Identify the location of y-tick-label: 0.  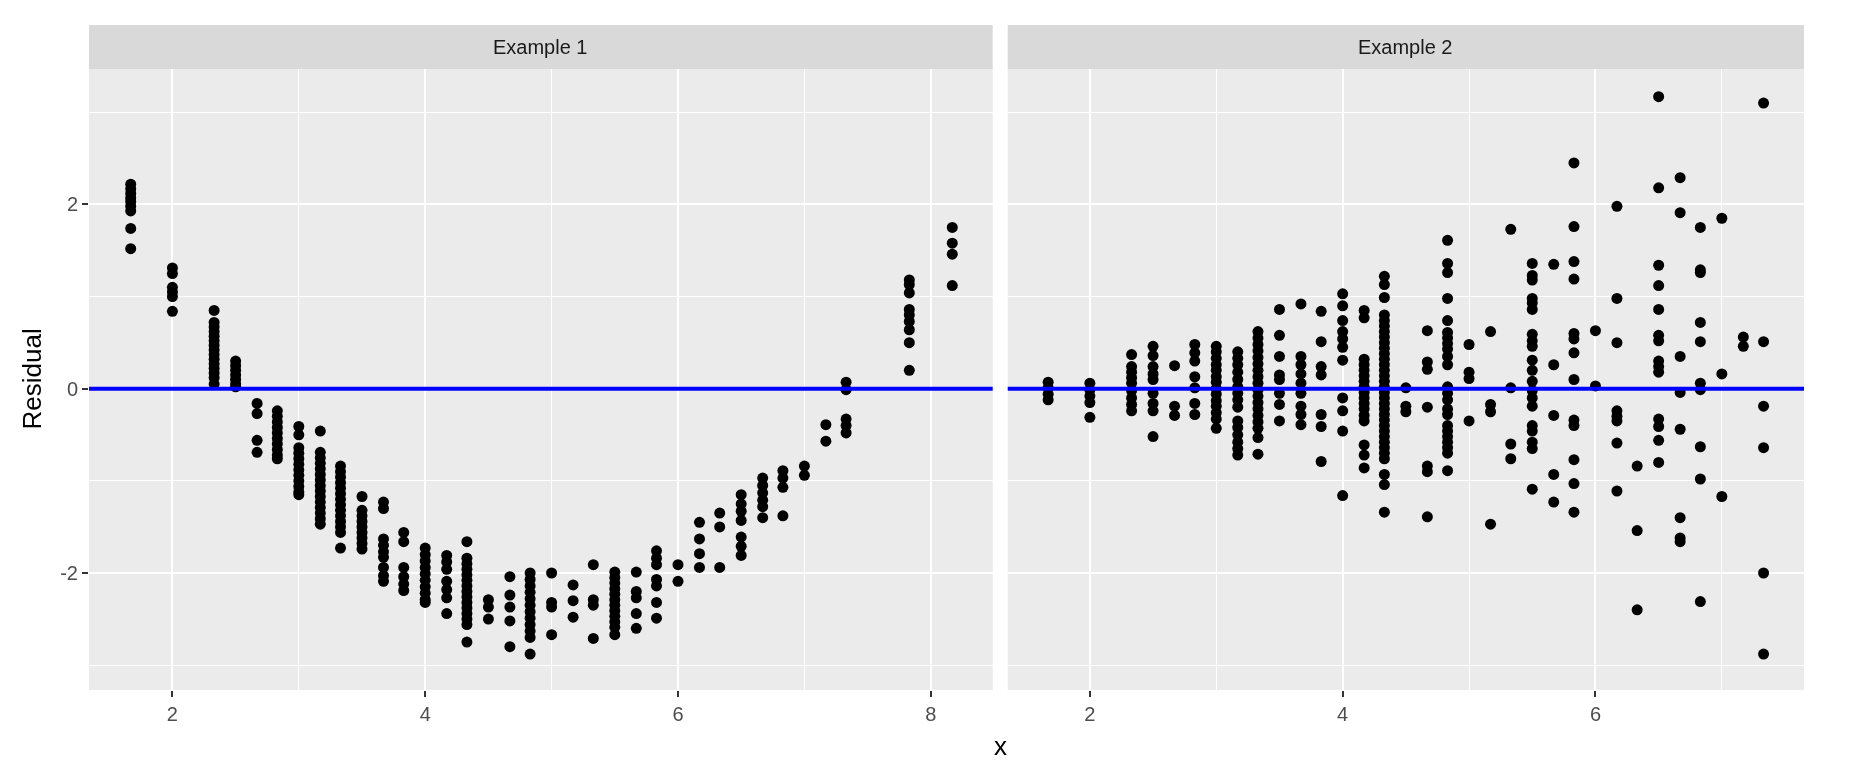
(72, 388).